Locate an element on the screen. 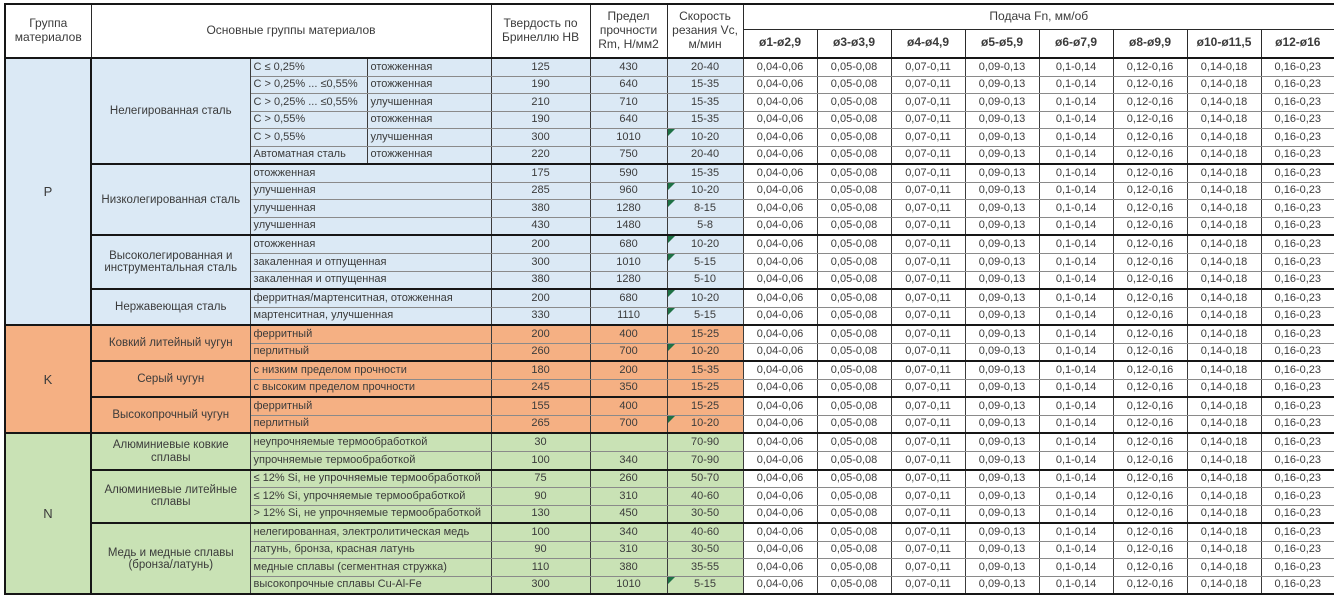 The height and width of the screenshot is (595, 1334). hardness-cell: 430 is located at coordinates (540, 226).